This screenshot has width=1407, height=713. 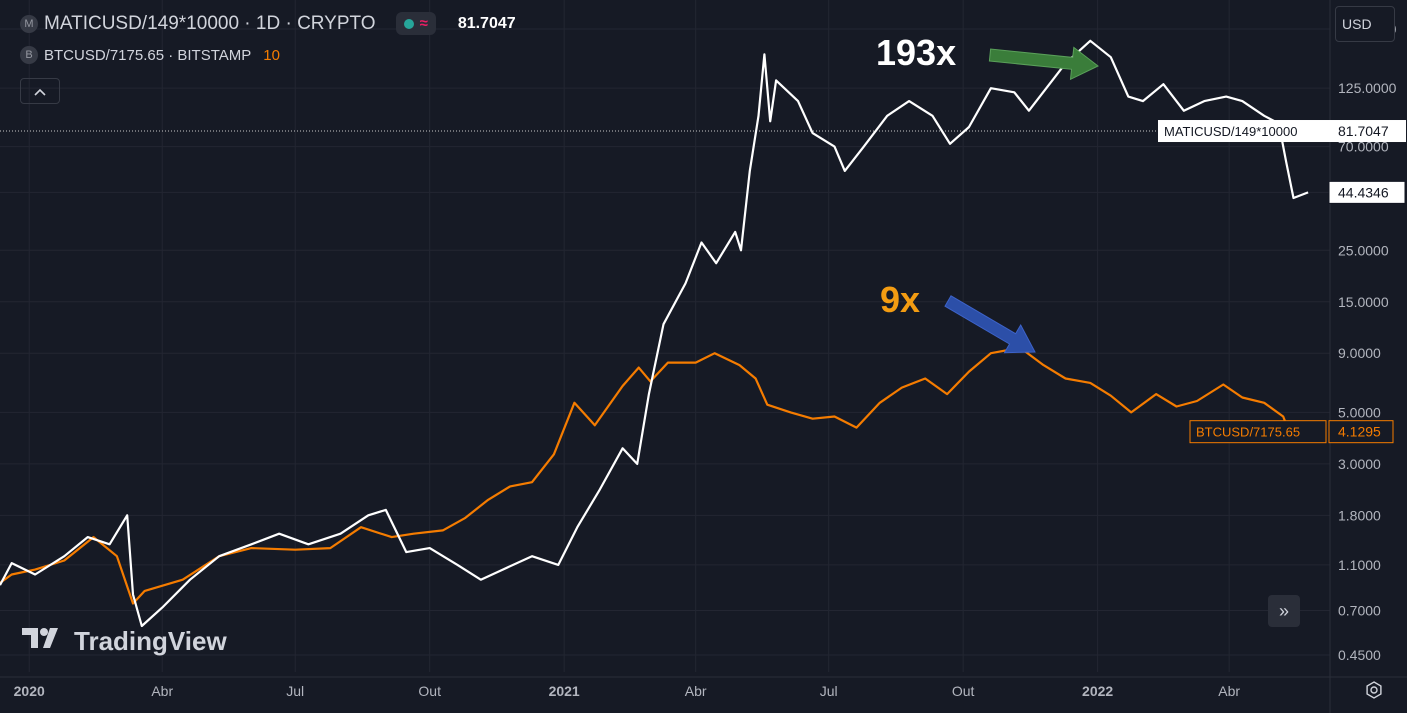 I want to click on y-tick-label: 70.0000, so click(x=1363, y=147).